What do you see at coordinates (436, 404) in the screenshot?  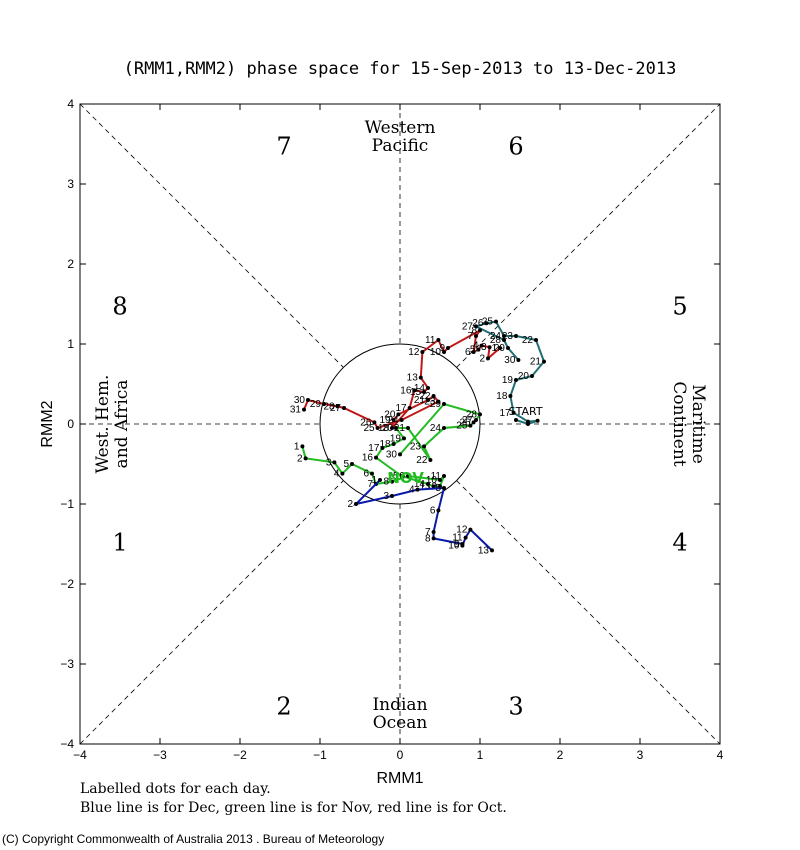 I see `day-label: 29` at bounding box center [436, 404].